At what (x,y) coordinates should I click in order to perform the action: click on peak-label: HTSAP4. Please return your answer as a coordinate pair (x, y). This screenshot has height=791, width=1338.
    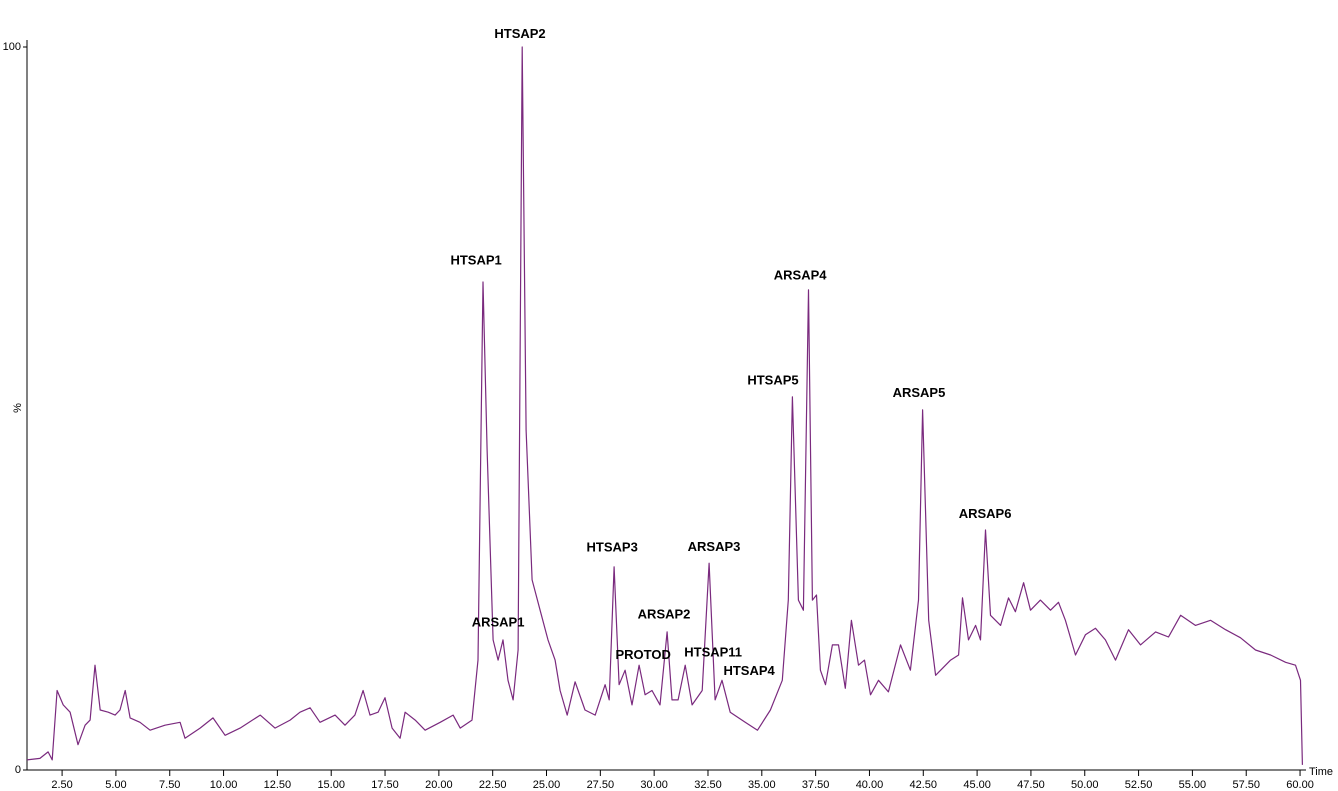
    Looking at the image, I should click on (749, 670).